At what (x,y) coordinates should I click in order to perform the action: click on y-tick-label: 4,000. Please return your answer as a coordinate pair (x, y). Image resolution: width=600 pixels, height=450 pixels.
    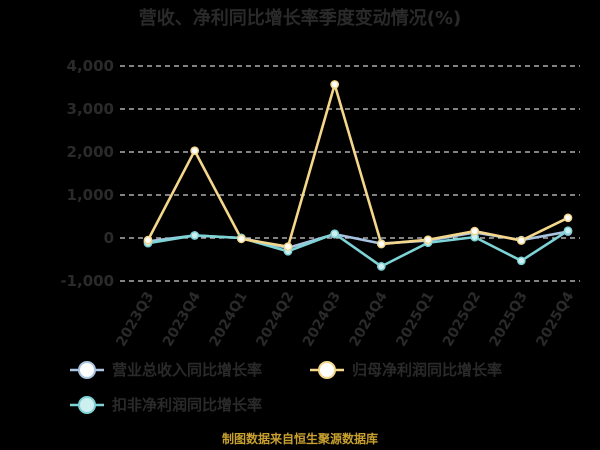
    Looking at the image, I should click on (90, 66).